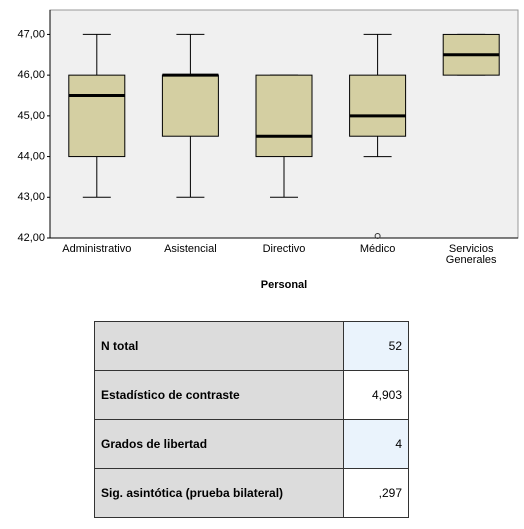 The image size is (524, 529). I want to click on y-tick-label: 45,00, so click(31, 116).